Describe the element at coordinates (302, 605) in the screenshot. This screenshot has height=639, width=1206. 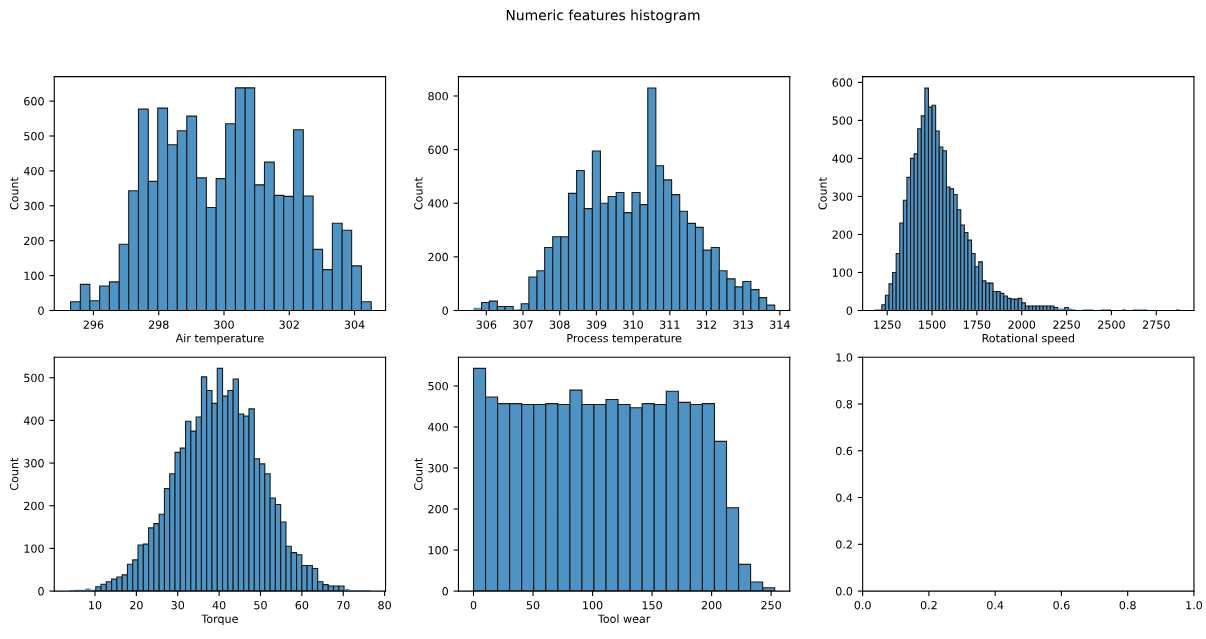
I see `x-tick-label: 60` at that location.